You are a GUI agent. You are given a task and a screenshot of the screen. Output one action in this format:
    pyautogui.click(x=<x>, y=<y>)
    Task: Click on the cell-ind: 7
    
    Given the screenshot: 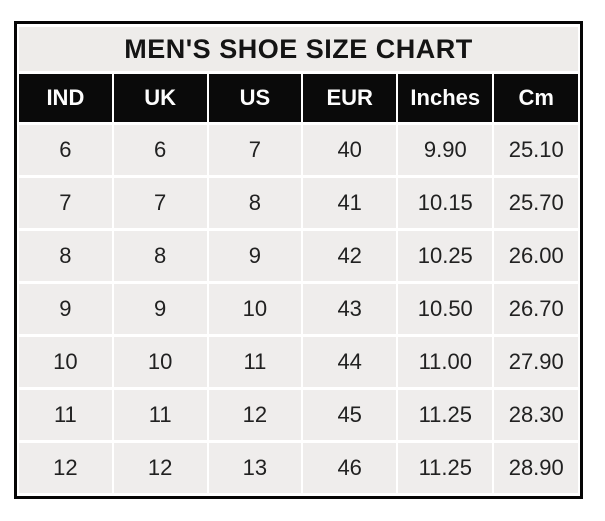 What is the action you would take?
    pyautogui.click(x=65, y=203)
    